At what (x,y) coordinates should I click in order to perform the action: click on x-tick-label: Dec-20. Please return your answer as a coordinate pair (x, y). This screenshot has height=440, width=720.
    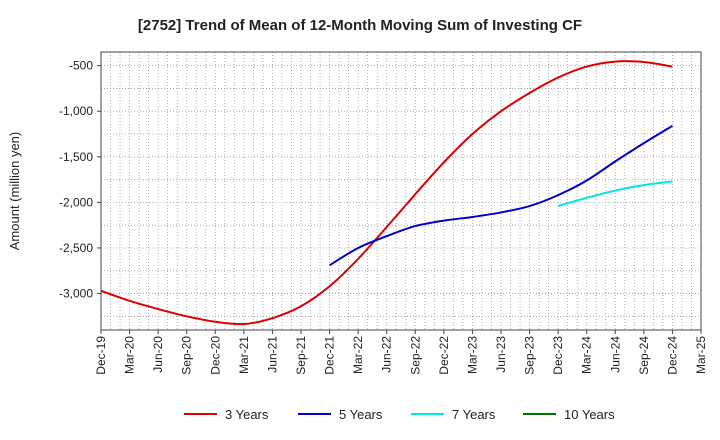
    Looking at the image, I should click on (215, 355).